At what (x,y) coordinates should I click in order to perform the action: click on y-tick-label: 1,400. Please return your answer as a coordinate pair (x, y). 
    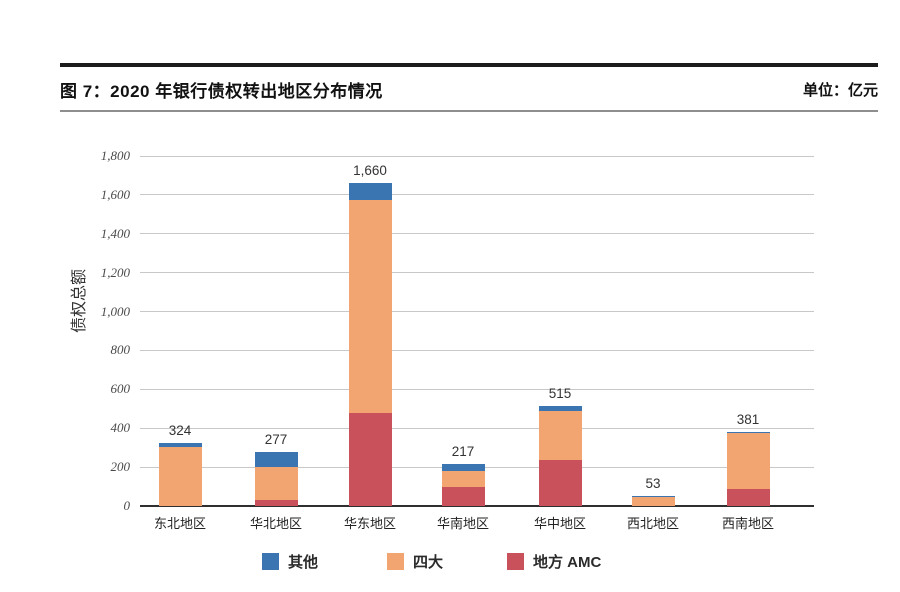
    Looking at the image, I should click on (115, 233).